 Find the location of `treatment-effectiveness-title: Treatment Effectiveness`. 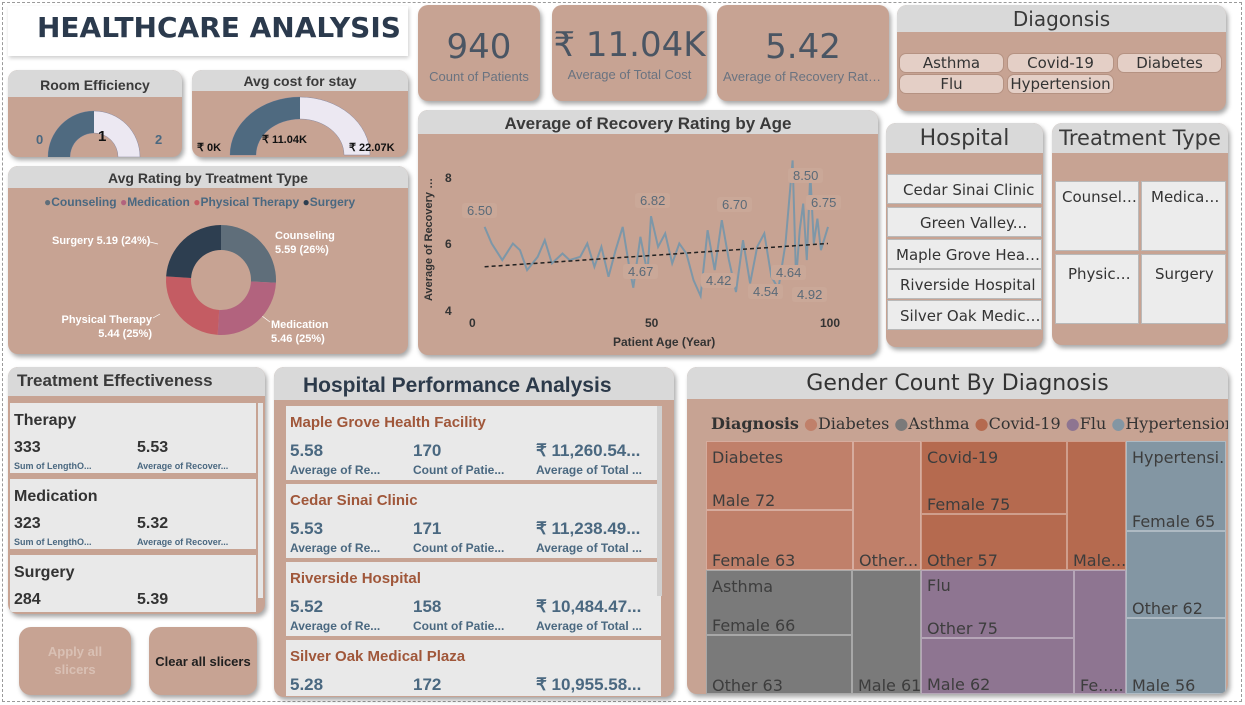

treatment-effectiveness-title: Treatment Effectiveness is located at coordinates (136, 381).